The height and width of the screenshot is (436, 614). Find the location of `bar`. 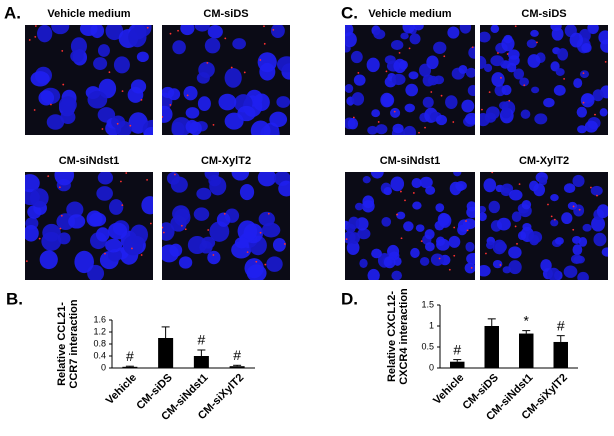

bar is located at coordinates (560, 354).